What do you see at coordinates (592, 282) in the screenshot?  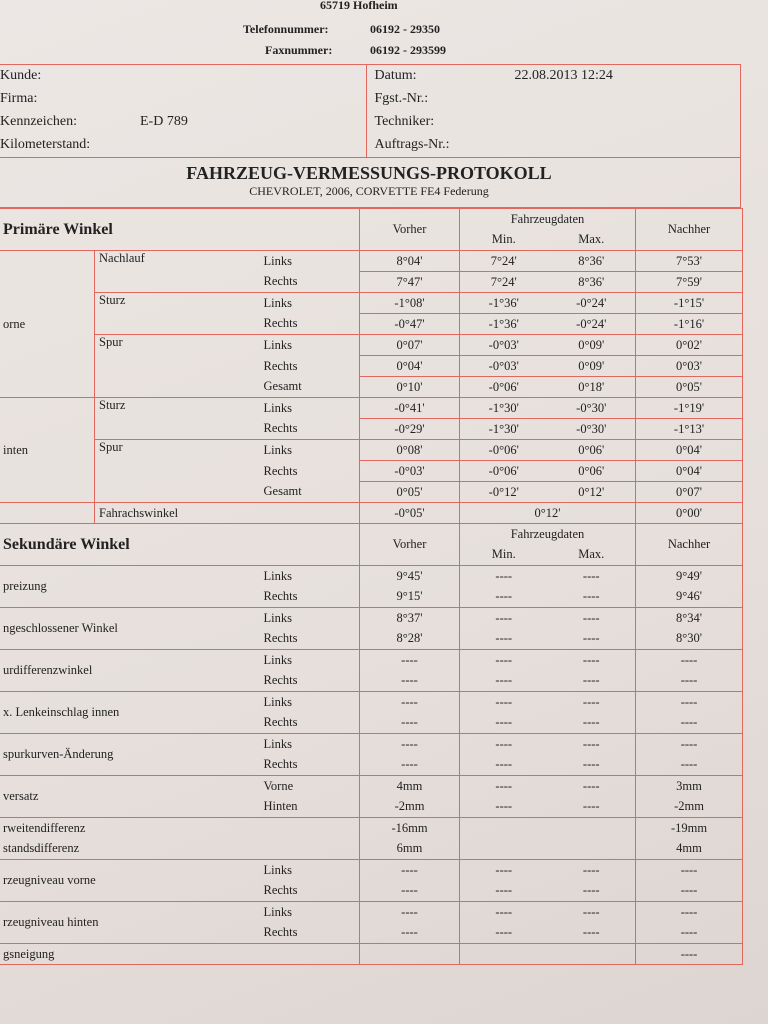 I see `cell: 8°36'` at bounding box center [592, 282].